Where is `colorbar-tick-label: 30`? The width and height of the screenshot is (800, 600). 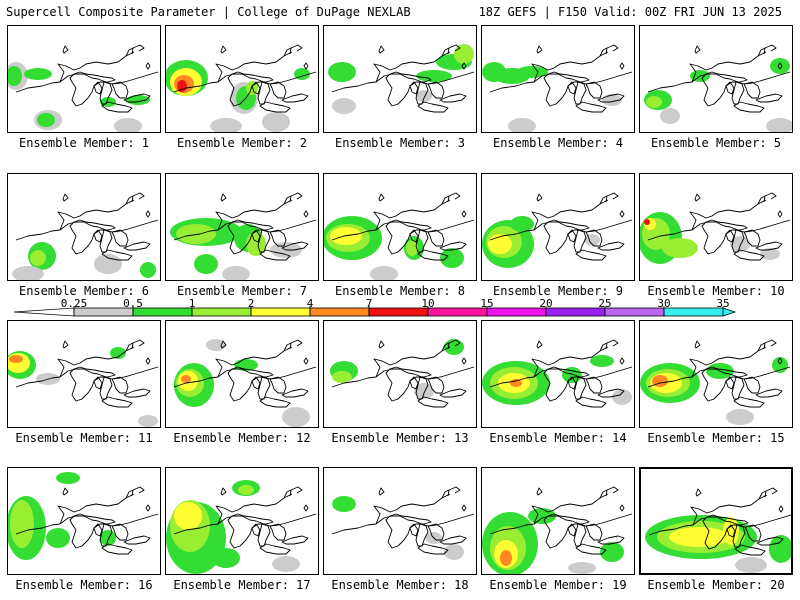 colorbar-tick-label: 30 is located at coordinates (664, 303).